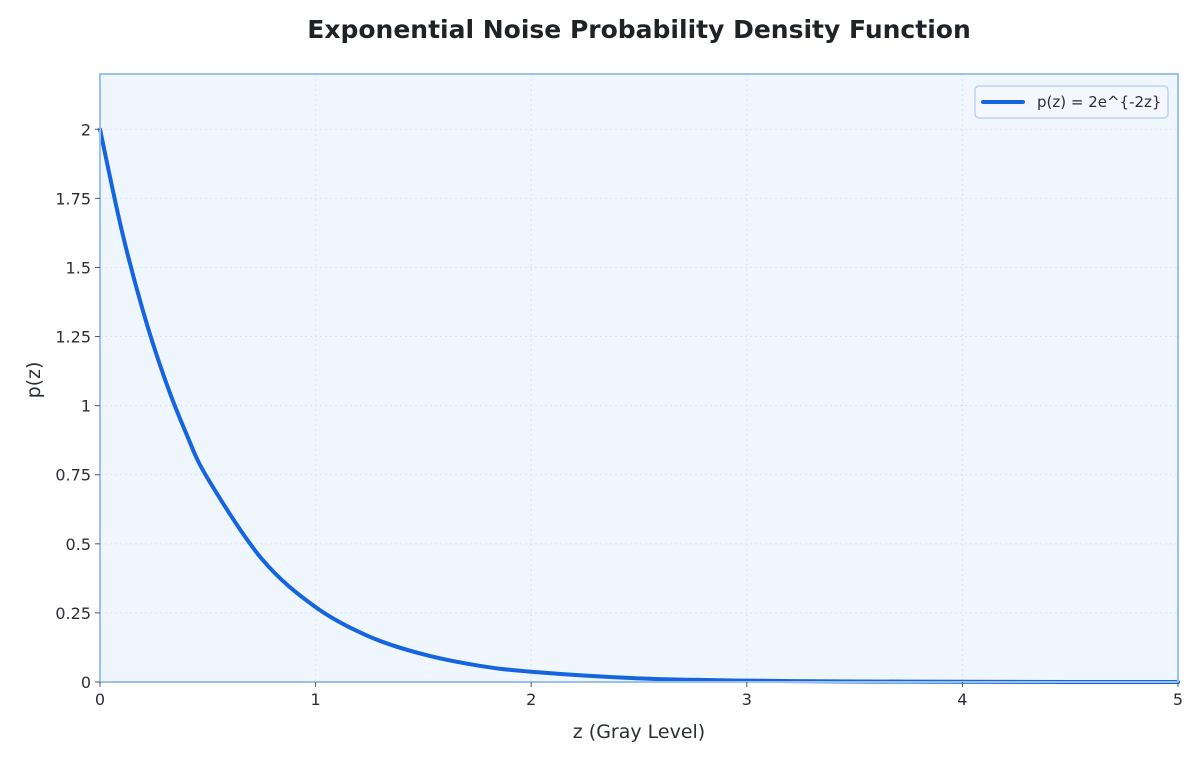 The width and height of the screenshot is (1200, 760). What do you see at coordinates (73, 337) in the screenshot?
I see `y-tick-label: 1.25` at bounding box center [73, 337].